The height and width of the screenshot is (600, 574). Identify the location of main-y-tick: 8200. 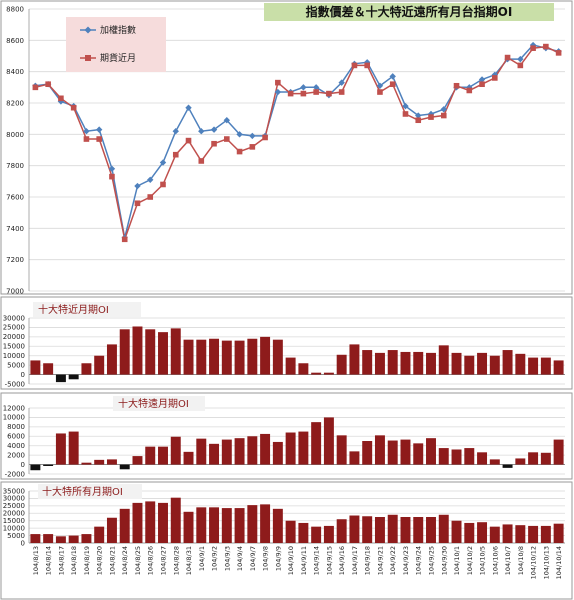
(15, 104).